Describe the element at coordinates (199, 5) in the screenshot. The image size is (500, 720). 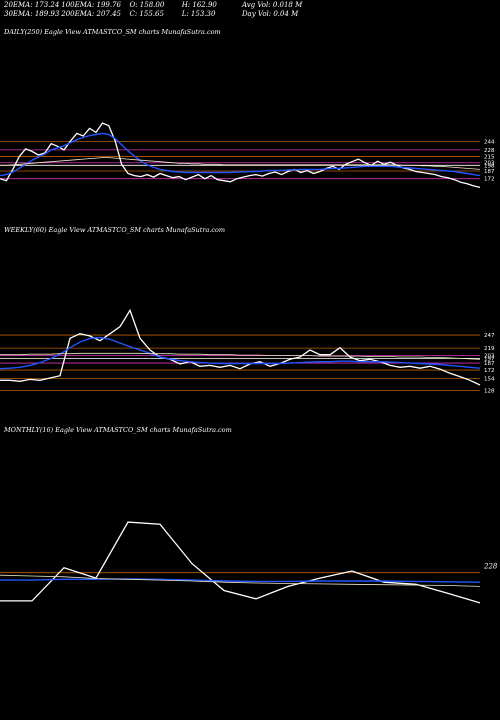
I see `high-label: H: 162.90` at that location.